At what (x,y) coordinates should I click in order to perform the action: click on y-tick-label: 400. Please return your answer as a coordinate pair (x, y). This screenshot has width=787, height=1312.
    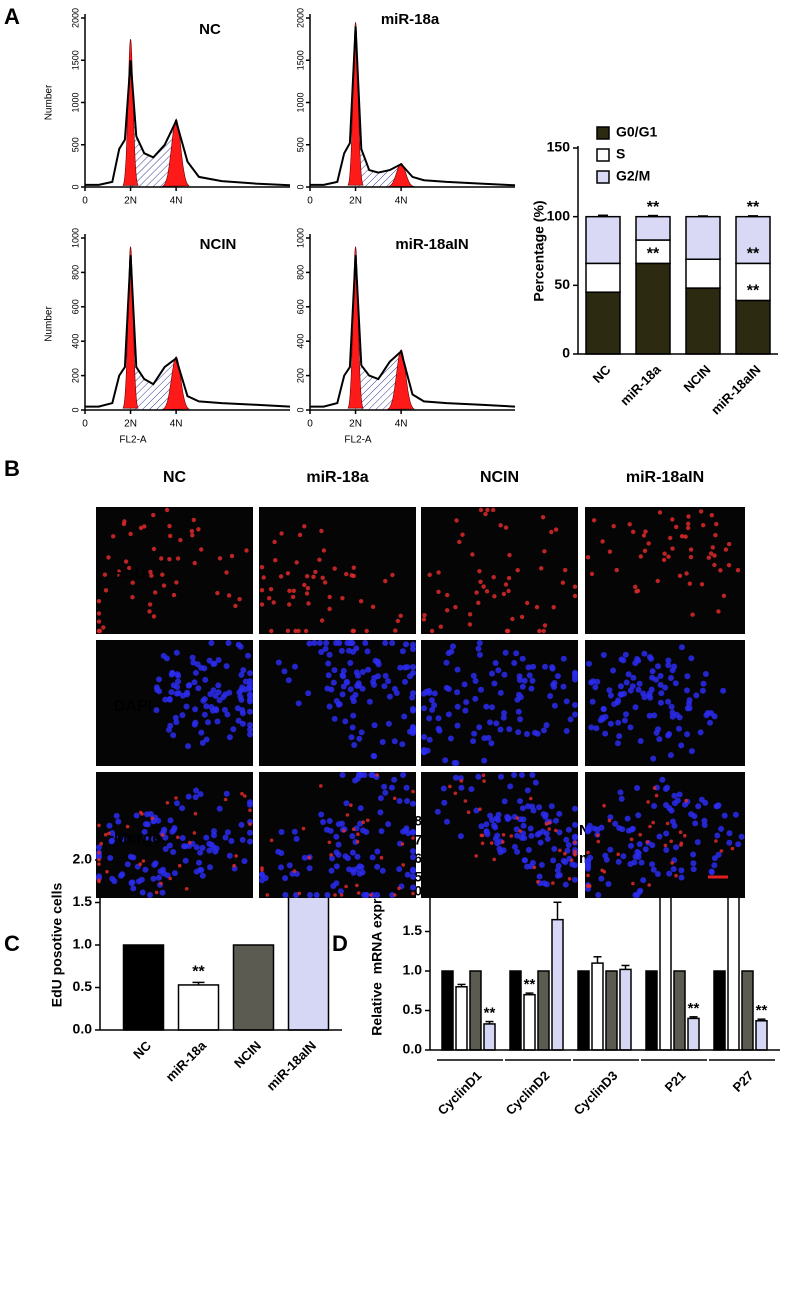
    Looking at the image, I should click on (300, 341).